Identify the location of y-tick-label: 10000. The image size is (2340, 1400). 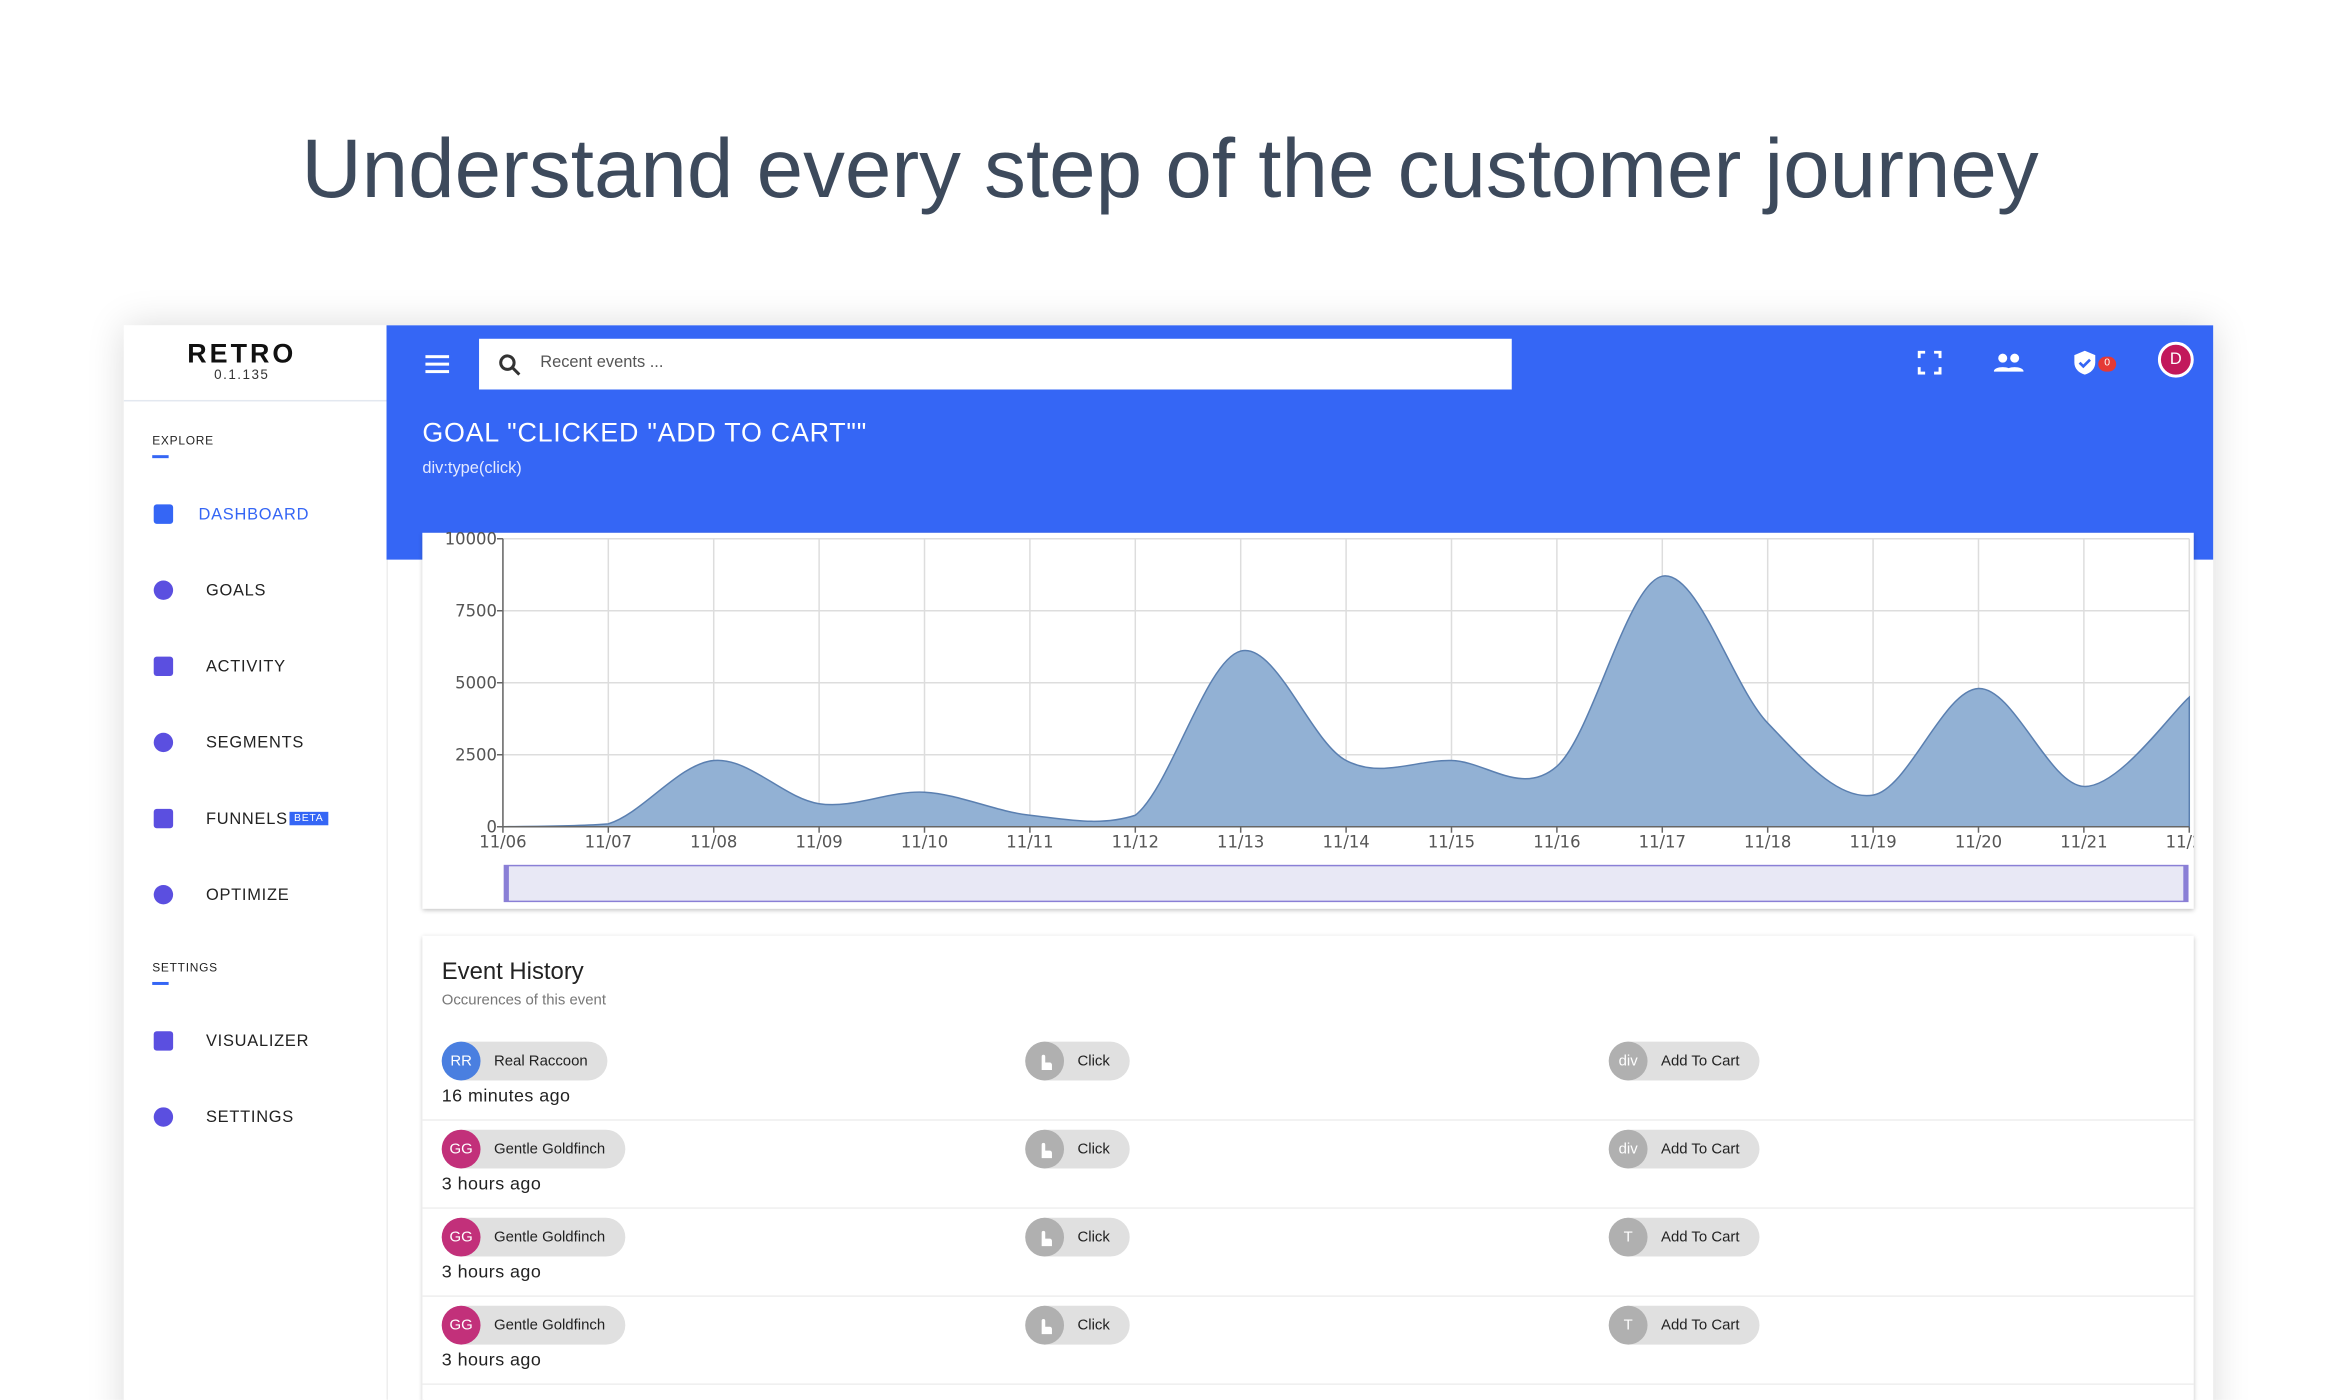
(471, 539).